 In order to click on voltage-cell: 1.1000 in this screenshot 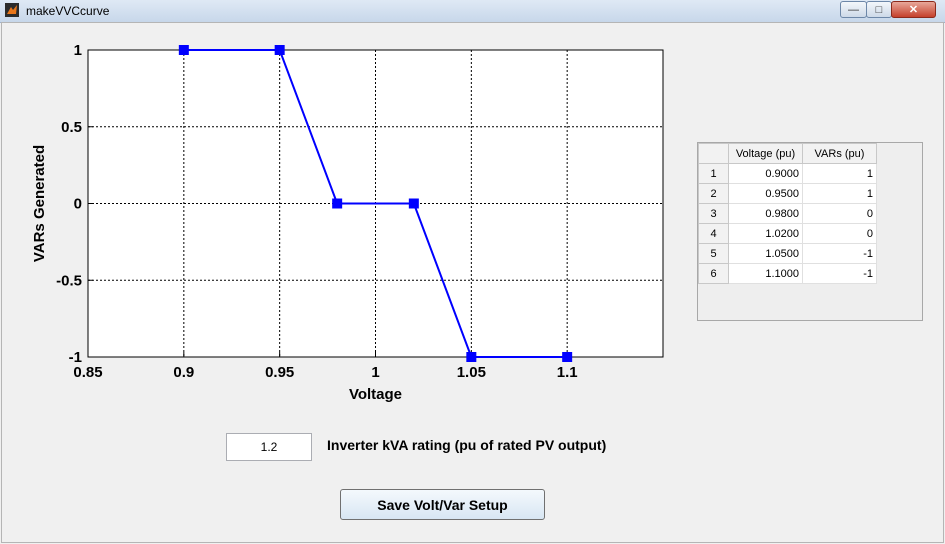, I will do `click(765, 273)`.